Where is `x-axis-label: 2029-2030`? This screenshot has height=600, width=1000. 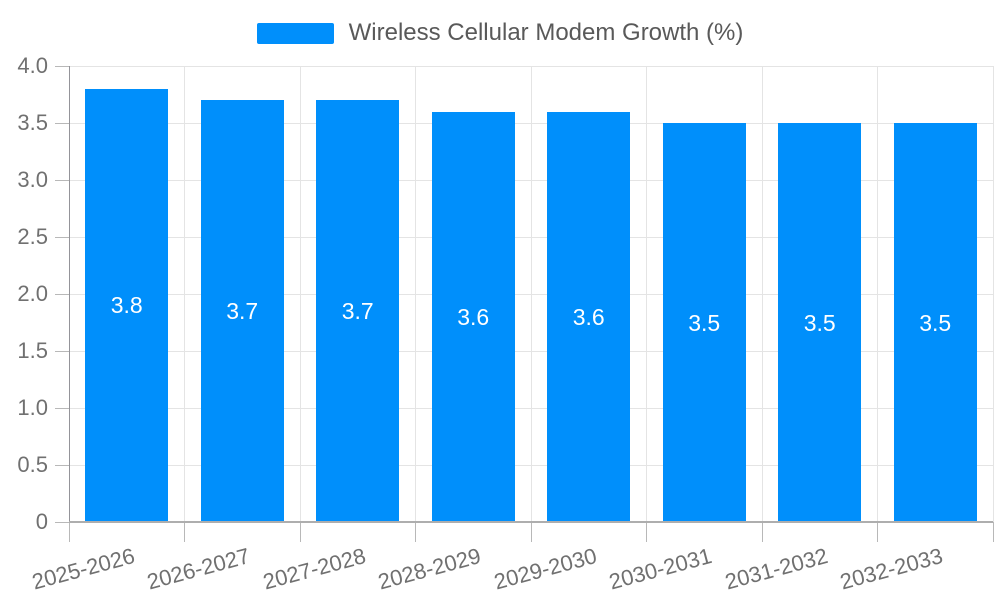
x-axis-label: 2029-2030 is located at coordinates (544, 569).